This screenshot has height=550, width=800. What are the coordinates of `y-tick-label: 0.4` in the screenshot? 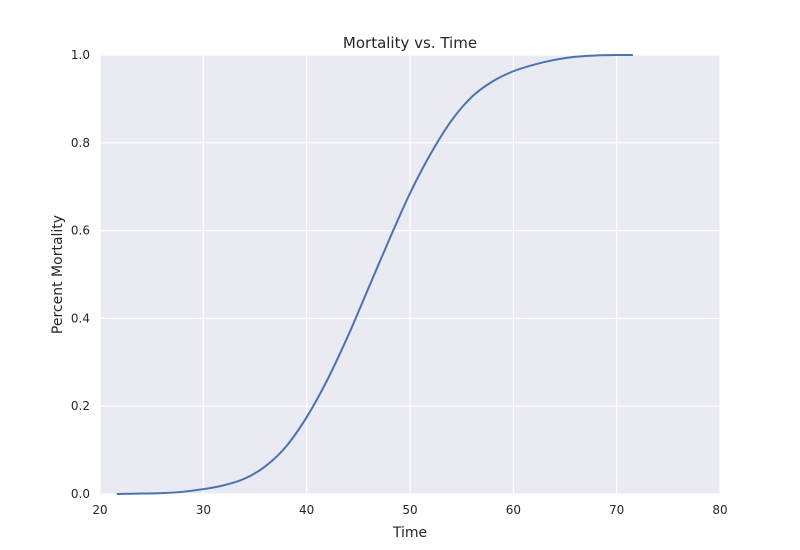 It's located at (80, 318).